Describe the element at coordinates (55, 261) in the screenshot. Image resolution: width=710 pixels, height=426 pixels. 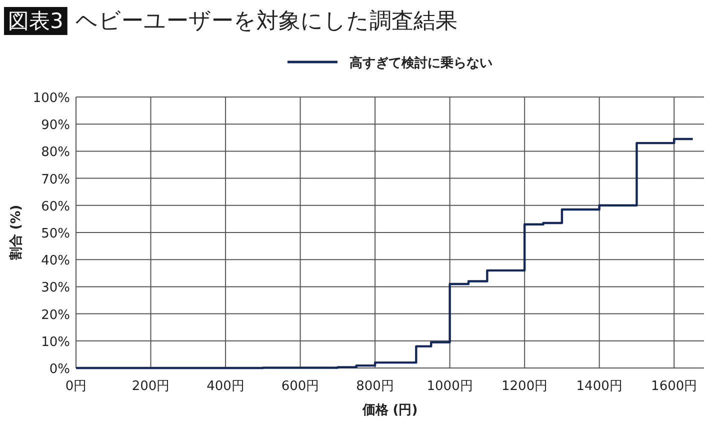
I see `y-tick-label: 40%` at that location.